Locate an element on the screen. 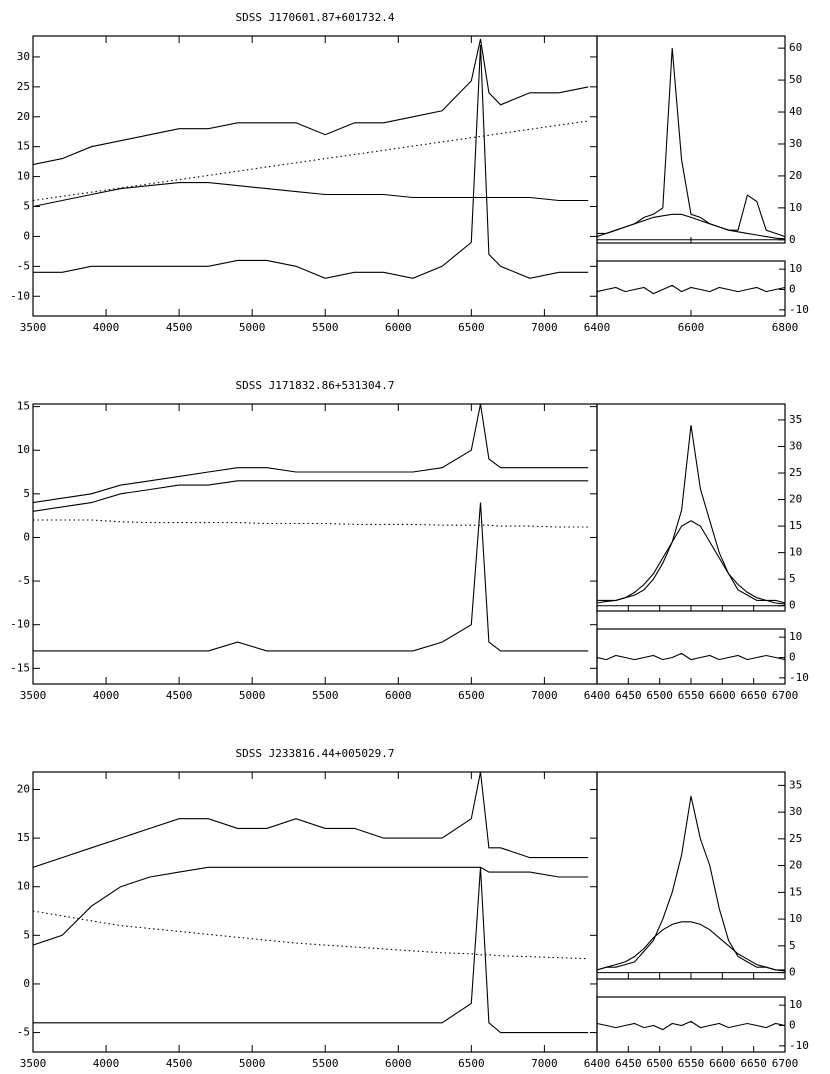 The height and width of the screenshot is (1074, 830). x-tick-label: 6000 is located at coordinates (398, 1063).